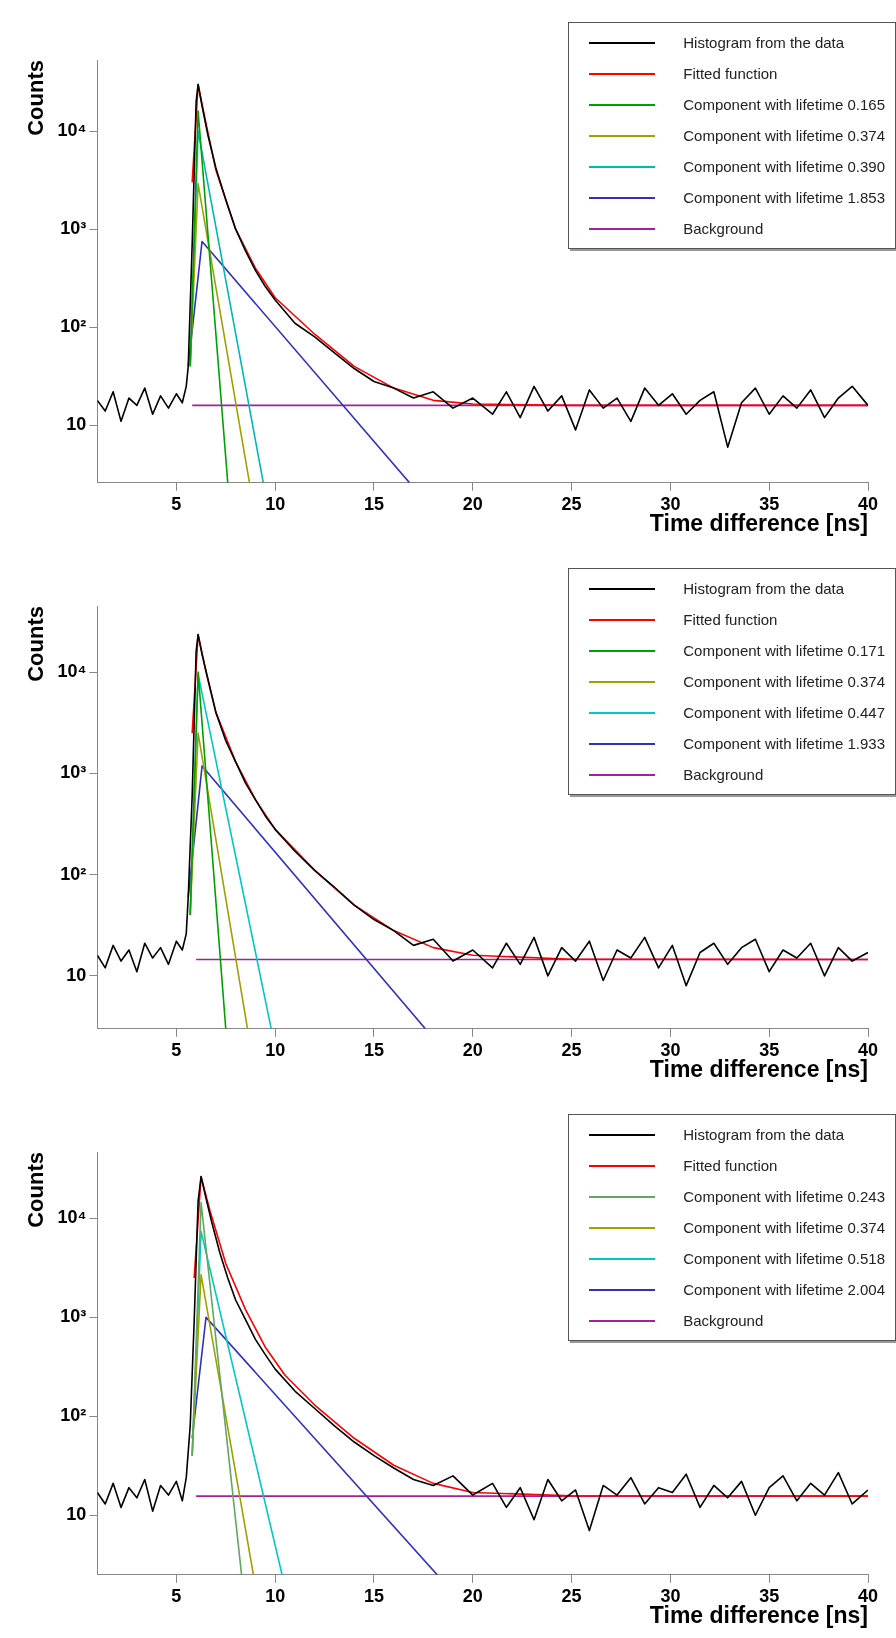 The image size is (896, 1638). I want to click on legend-label: Component with lifetime 1.933, so click(784, 743).